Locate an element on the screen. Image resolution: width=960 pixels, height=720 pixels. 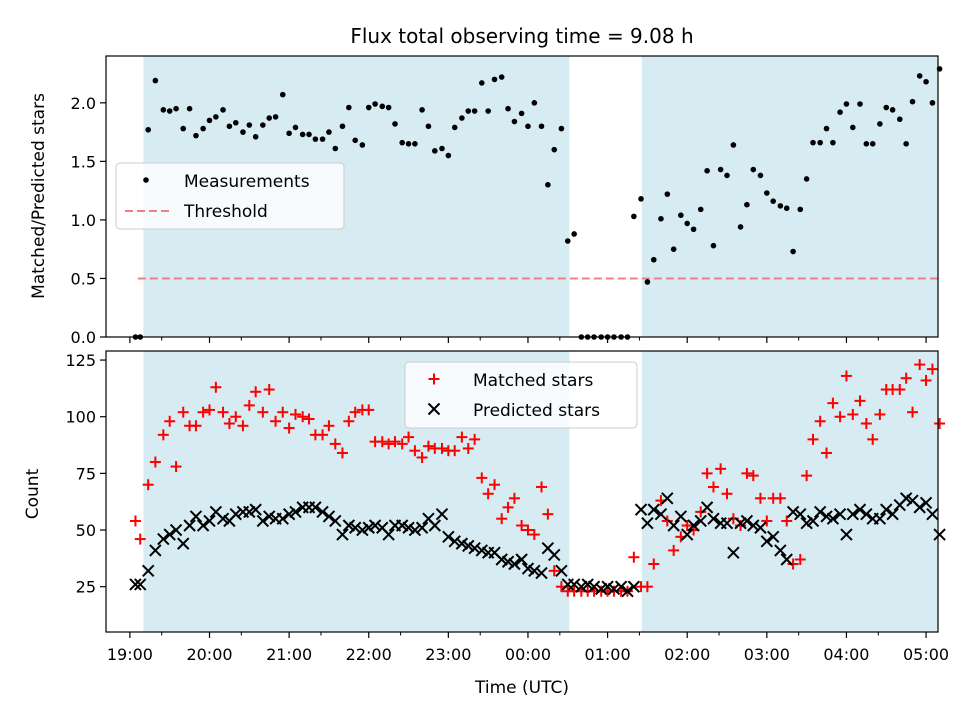
legend-measurements-marker is located at coordinates (146, 180).